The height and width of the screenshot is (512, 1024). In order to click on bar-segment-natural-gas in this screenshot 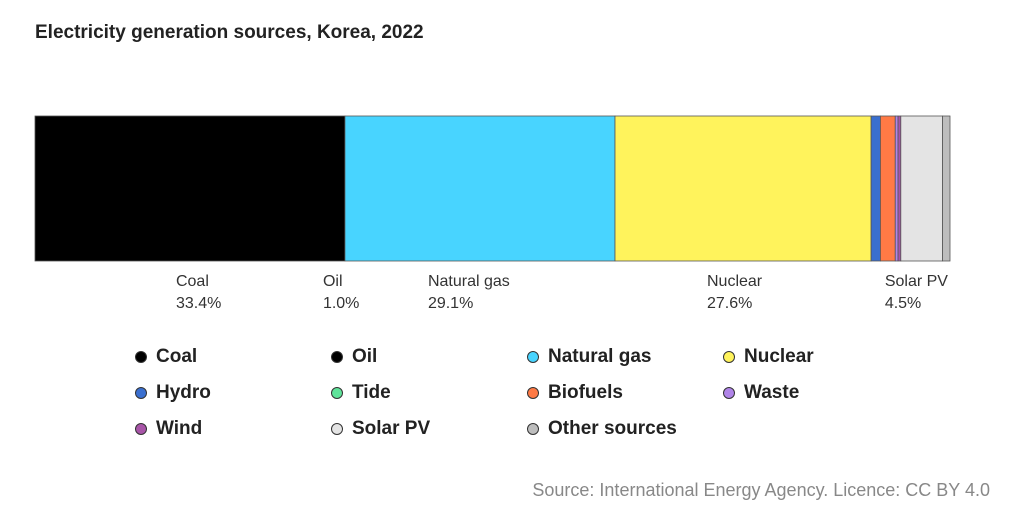, I will do `click(480, 188)`.